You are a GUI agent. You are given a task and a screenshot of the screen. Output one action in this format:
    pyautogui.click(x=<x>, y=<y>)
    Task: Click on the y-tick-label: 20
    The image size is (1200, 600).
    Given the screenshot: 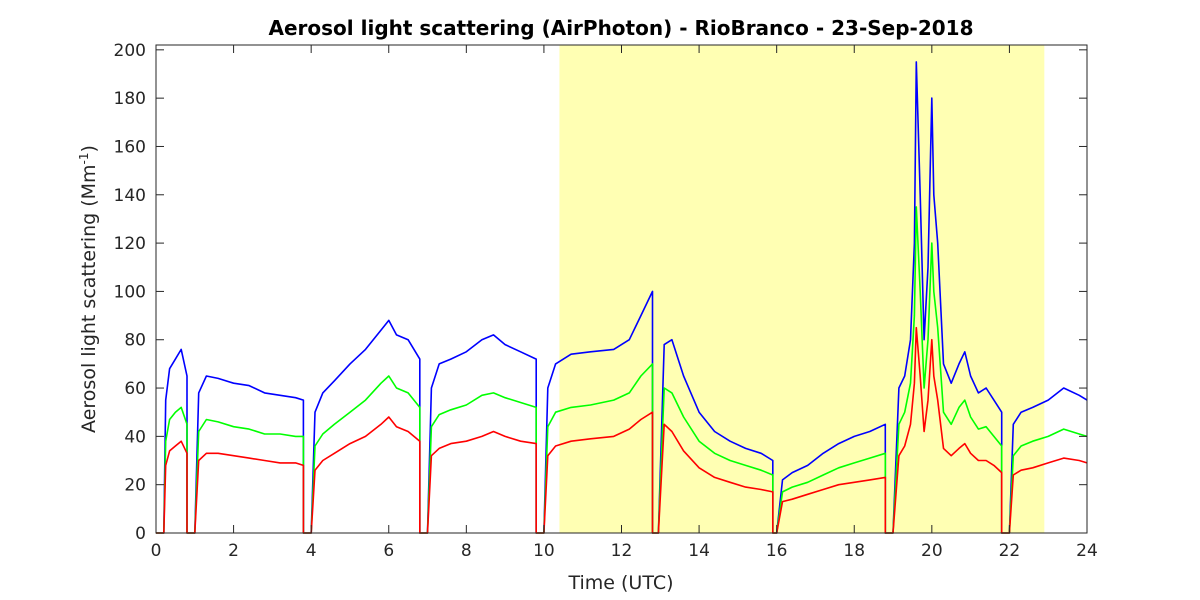 What is the action you would take?
    pyautogui.click(x=135, y=486)
    